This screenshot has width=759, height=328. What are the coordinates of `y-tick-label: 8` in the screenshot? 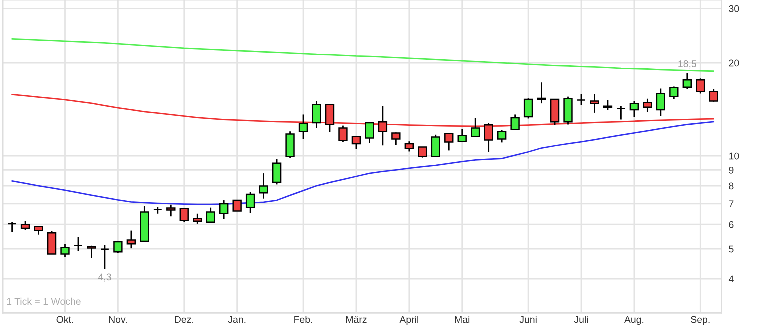 It's located at (731, 186).